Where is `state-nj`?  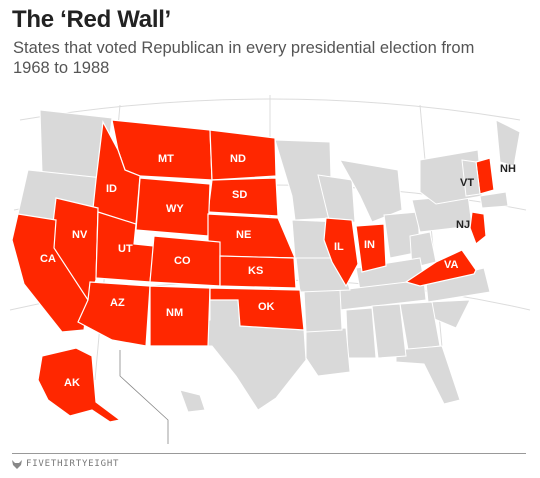 state-nj is located at coordinates (478, 228).